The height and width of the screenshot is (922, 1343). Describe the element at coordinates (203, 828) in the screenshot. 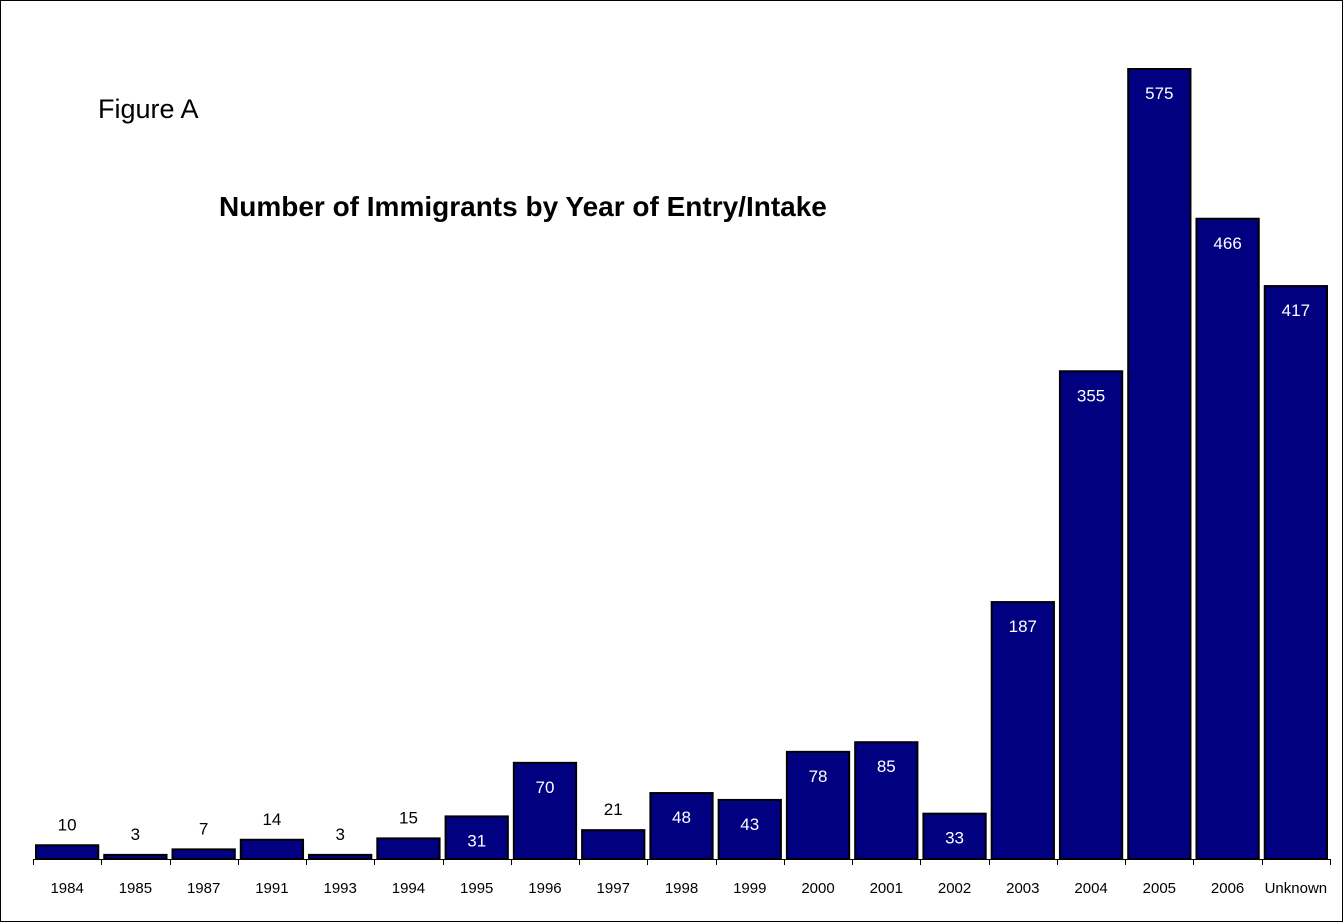

I see `data-label-1987: 7` at that location.